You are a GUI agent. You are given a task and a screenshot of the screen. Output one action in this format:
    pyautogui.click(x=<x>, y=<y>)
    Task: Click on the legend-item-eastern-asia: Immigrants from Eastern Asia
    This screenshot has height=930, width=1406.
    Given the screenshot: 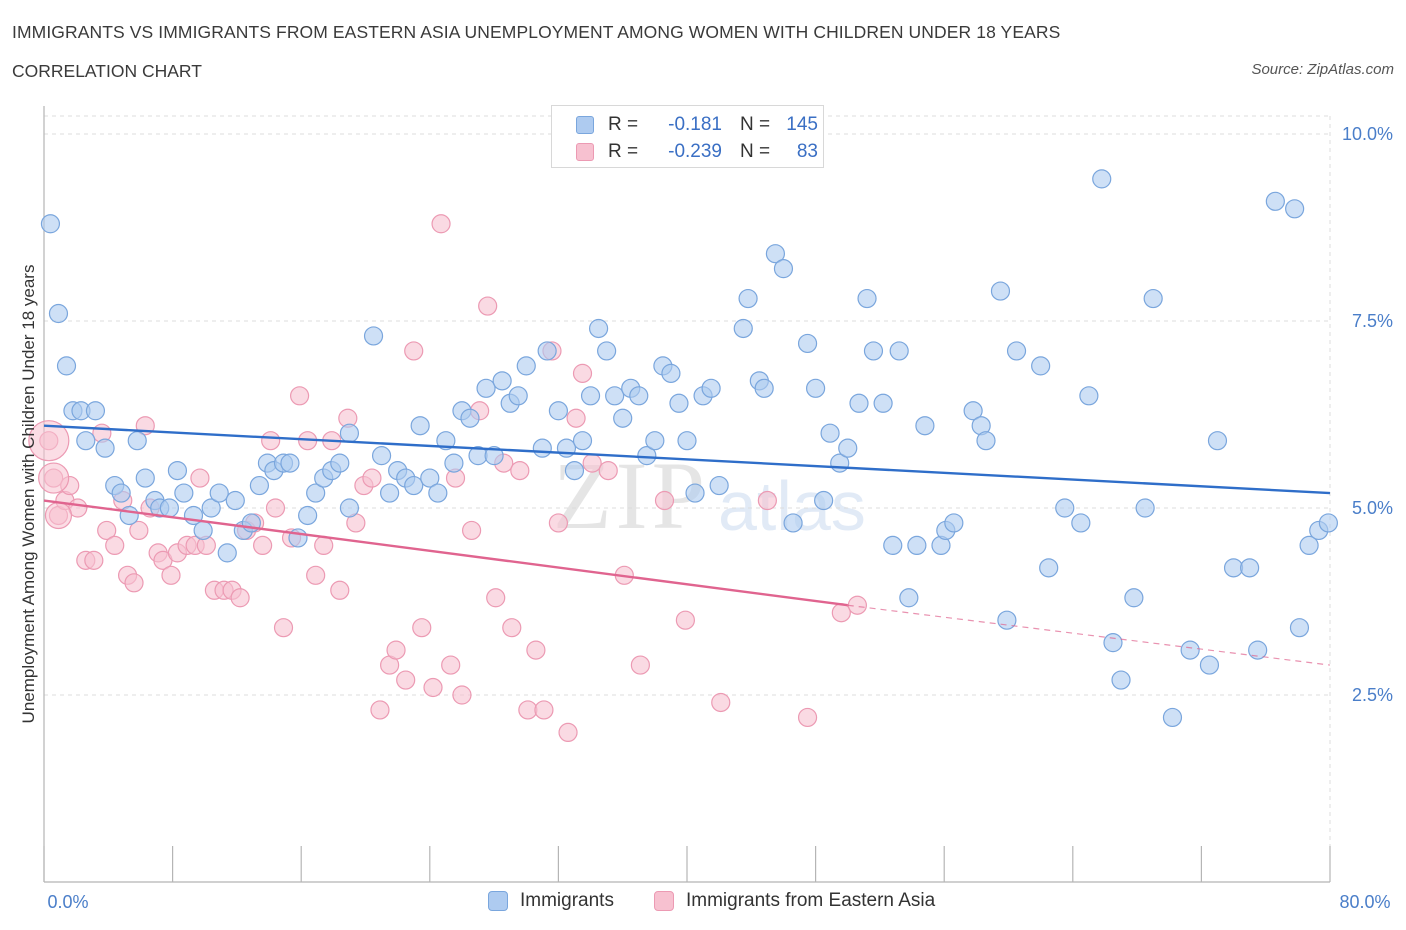 What is the action you would take?
    pyautogui.click(x=794, y=901)
    